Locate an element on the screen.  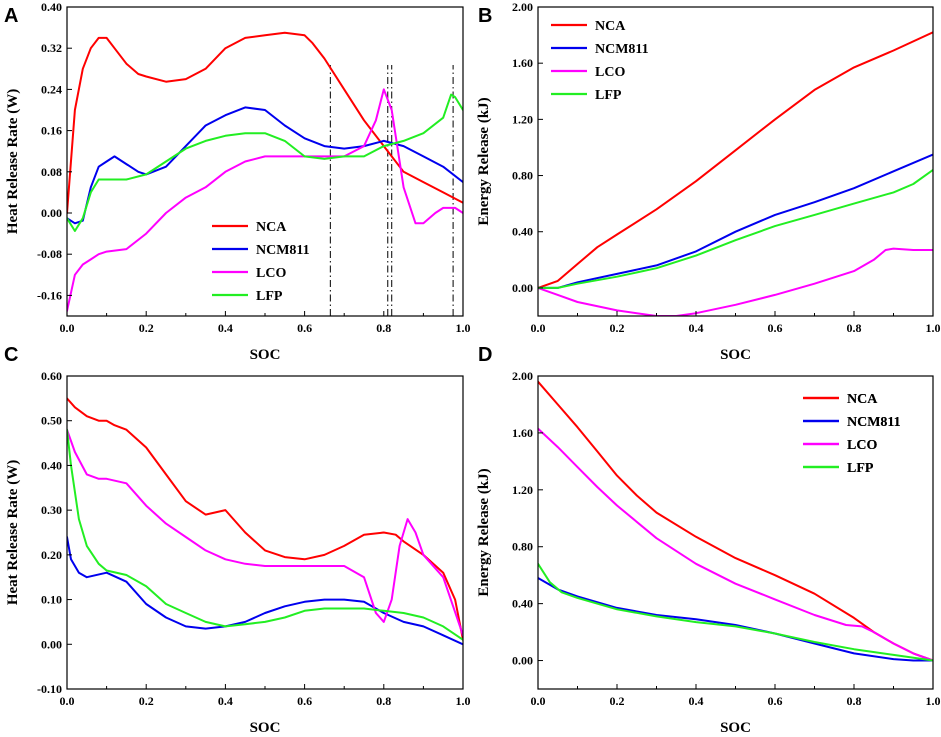
y-tick-label: 0.08 is located at coordinates (51, 172).